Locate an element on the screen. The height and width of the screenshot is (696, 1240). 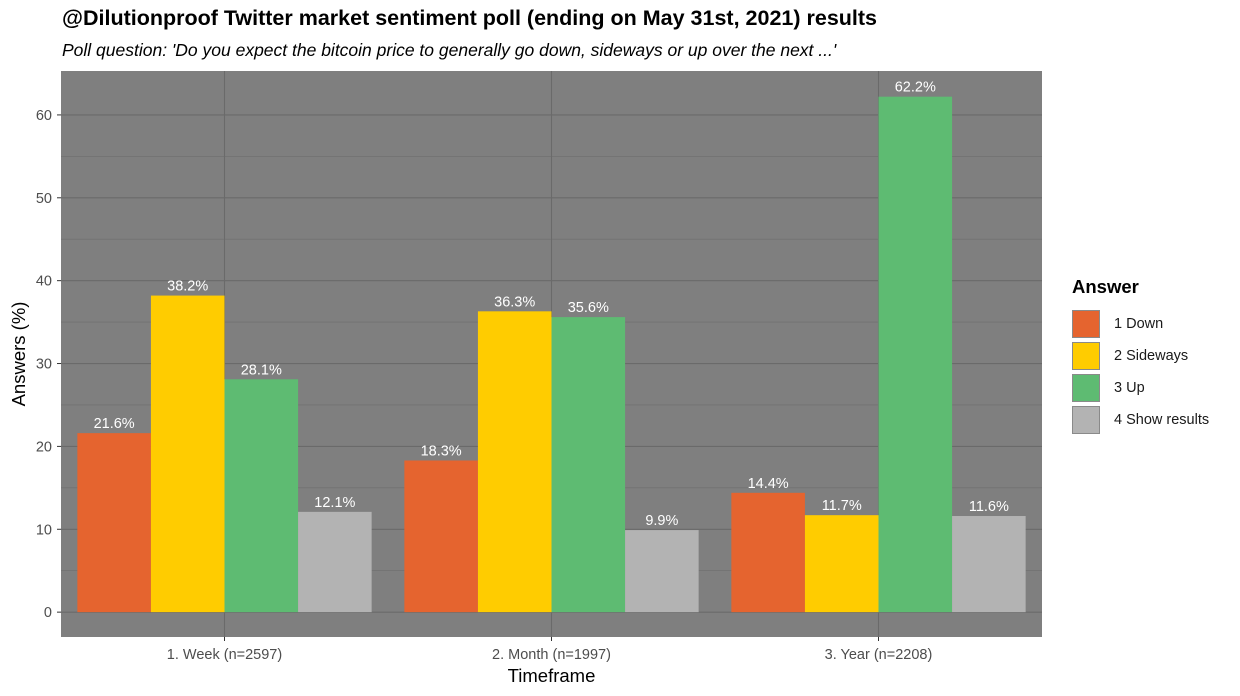
legend-label-down: 1 Down is located at coordinates (1139, 324).